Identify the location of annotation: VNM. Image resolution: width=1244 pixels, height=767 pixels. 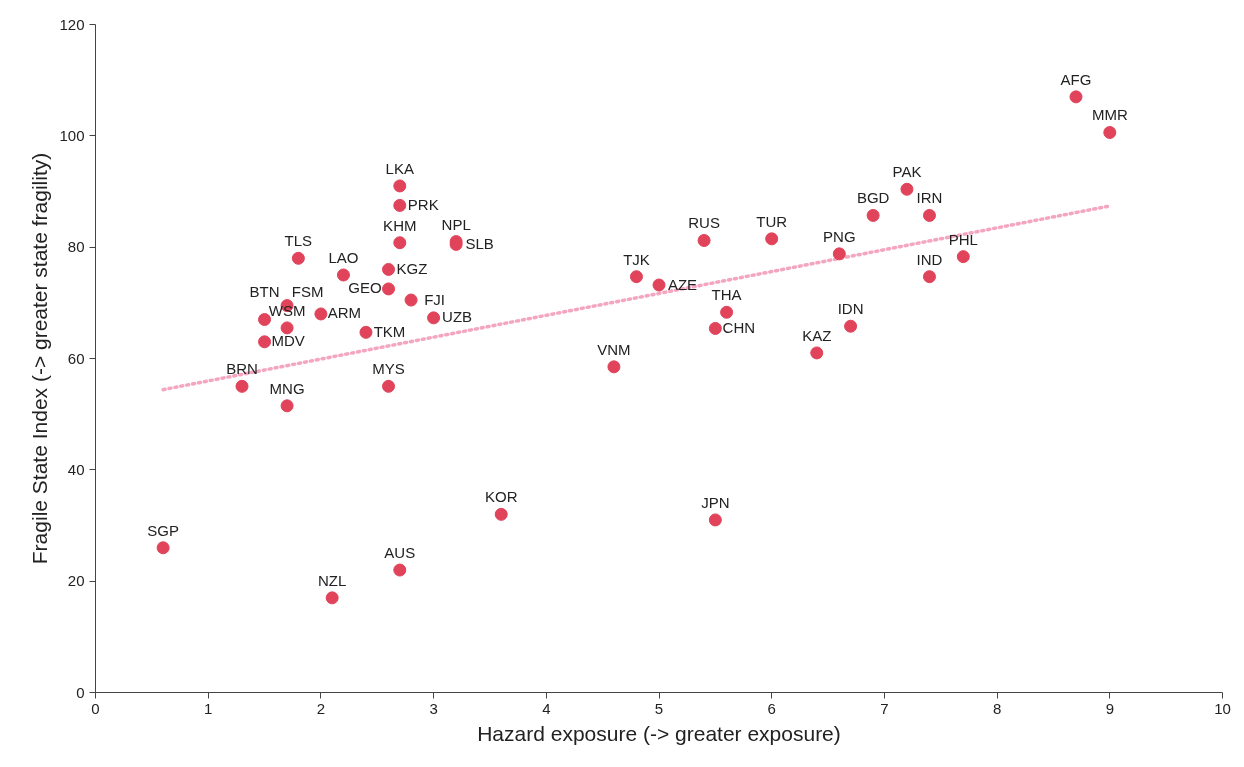
(614, 349).